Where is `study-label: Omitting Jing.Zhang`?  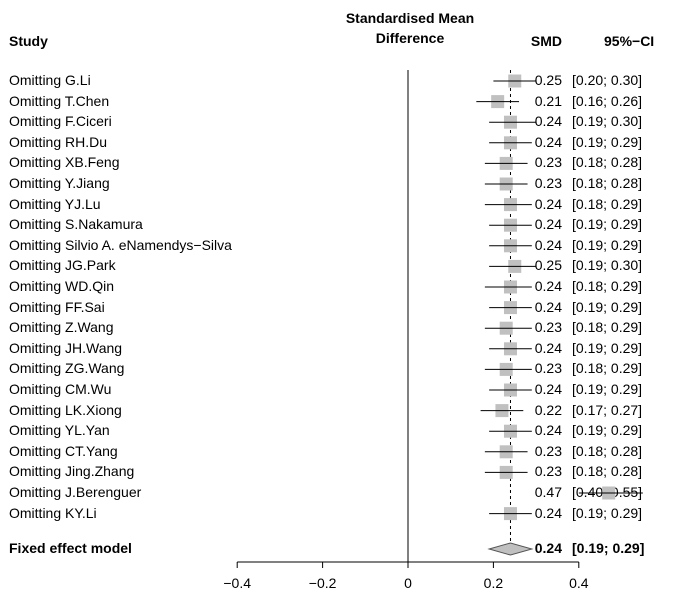 study-label: Omitting Jing.Zhang is located at coordinates (72, 471).